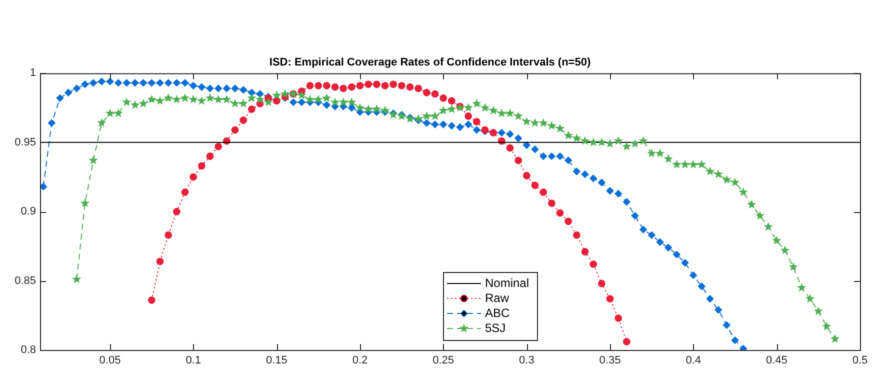 The image size is (876, 390). I want to click on legend-label: ABC, so click(497, 313).